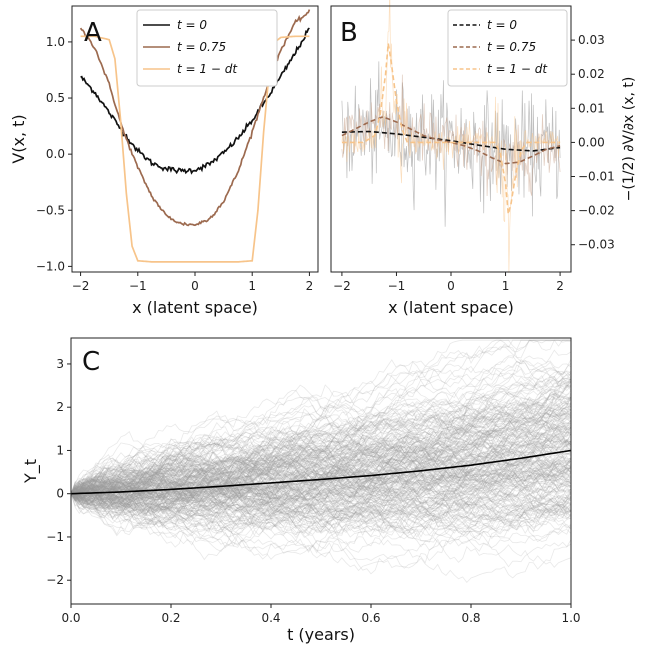  Describe the element at coordinates (570, 618) in the screenshot. I see `panel-c-xtick-label: 1.0` at that location.